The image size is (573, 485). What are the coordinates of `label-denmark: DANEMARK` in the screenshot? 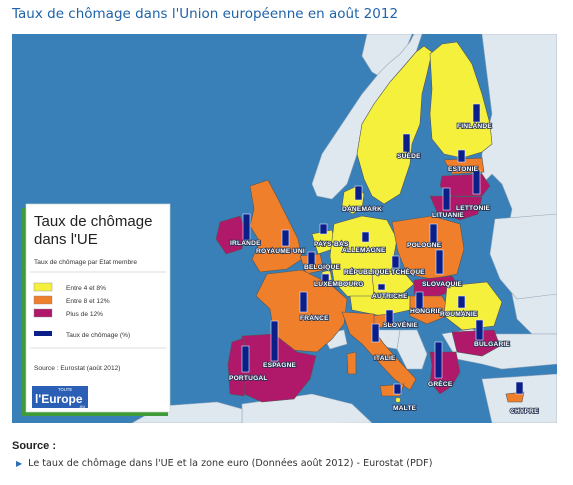 It's located at (362, 209).